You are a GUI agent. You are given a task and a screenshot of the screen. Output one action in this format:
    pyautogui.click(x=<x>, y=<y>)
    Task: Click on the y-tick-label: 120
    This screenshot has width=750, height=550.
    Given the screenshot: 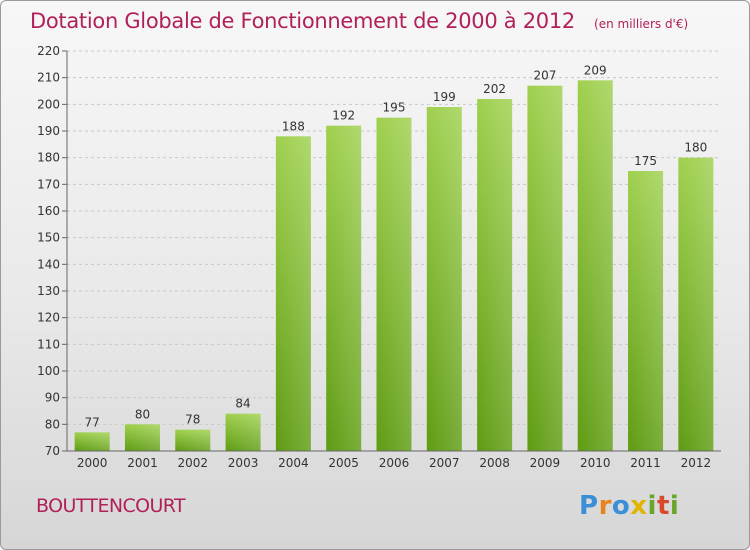 What is the action you would take?
    pyautogui.click(x=48, y=318)
    